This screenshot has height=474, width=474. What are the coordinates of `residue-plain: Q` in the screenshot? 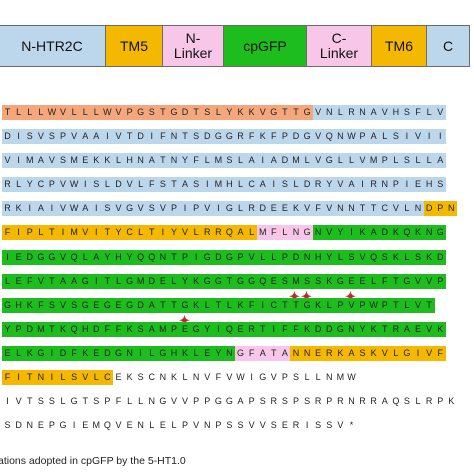 It's located at (107, 426).